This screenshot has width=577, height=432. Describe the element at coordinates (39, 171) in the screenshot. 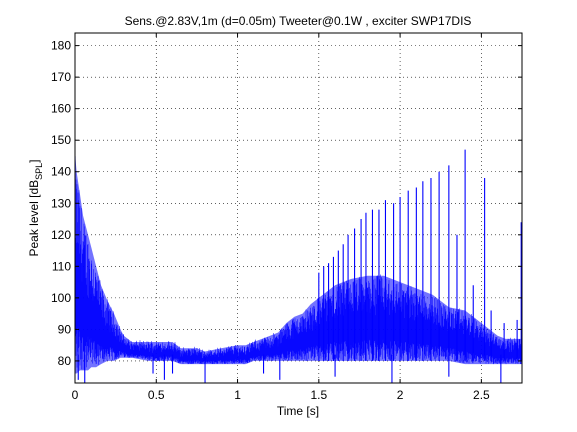

I see `y-axis-label-subscript: SPL` at that location.